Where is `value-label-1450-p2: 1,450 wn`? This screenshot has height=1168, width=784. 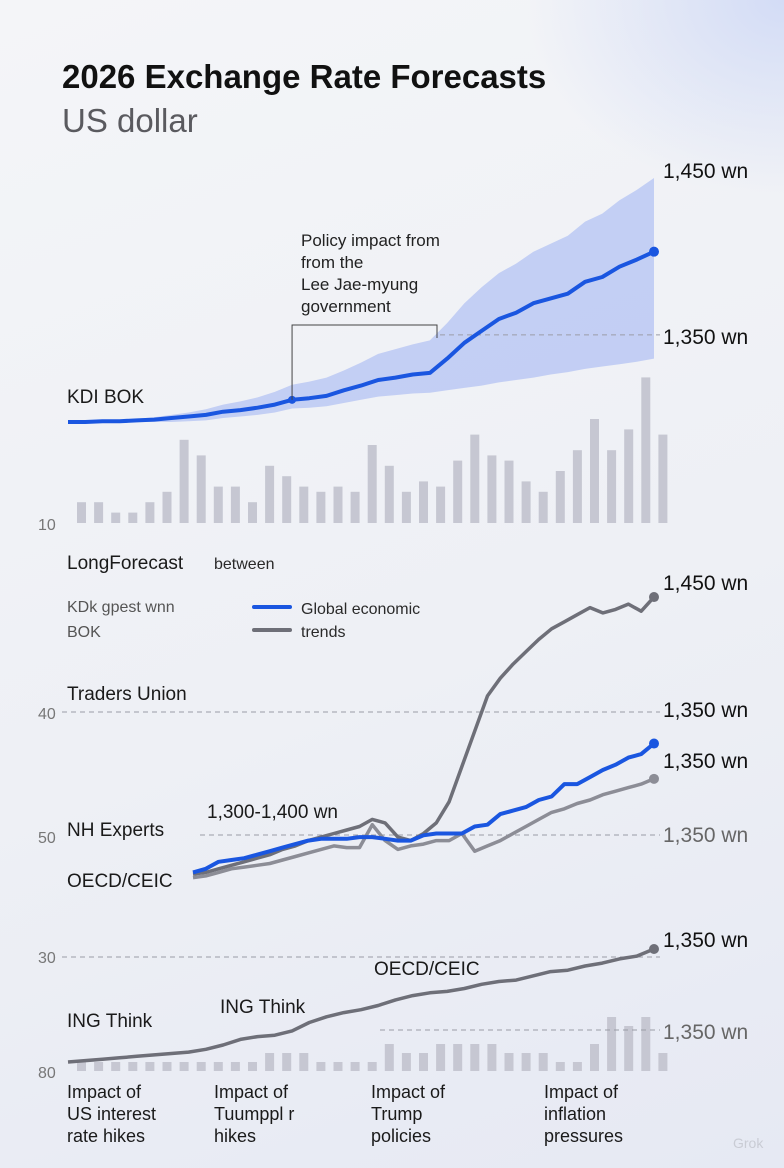 value-label-1450-p2: 1,450 wn is located at coordinates (705, 583).